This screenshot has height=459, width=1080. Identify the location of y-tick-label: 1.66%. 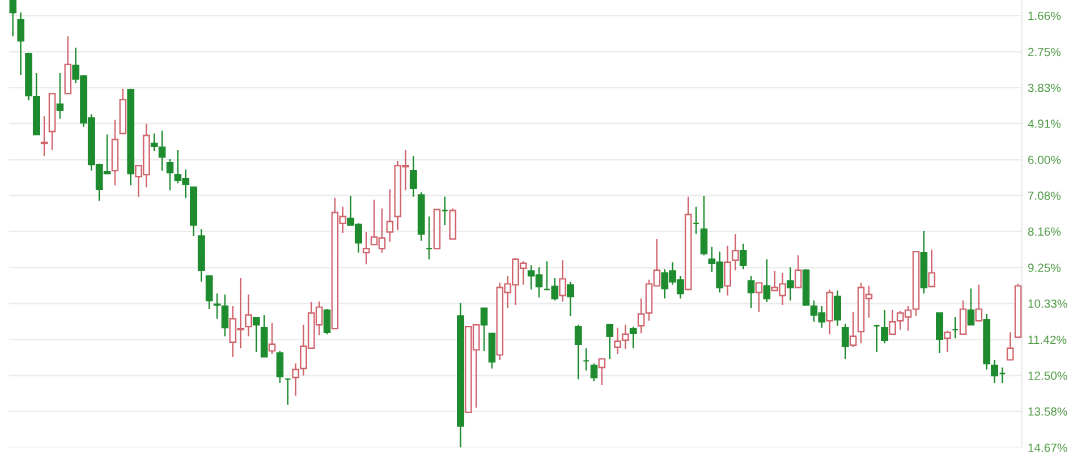
(1044, 15).